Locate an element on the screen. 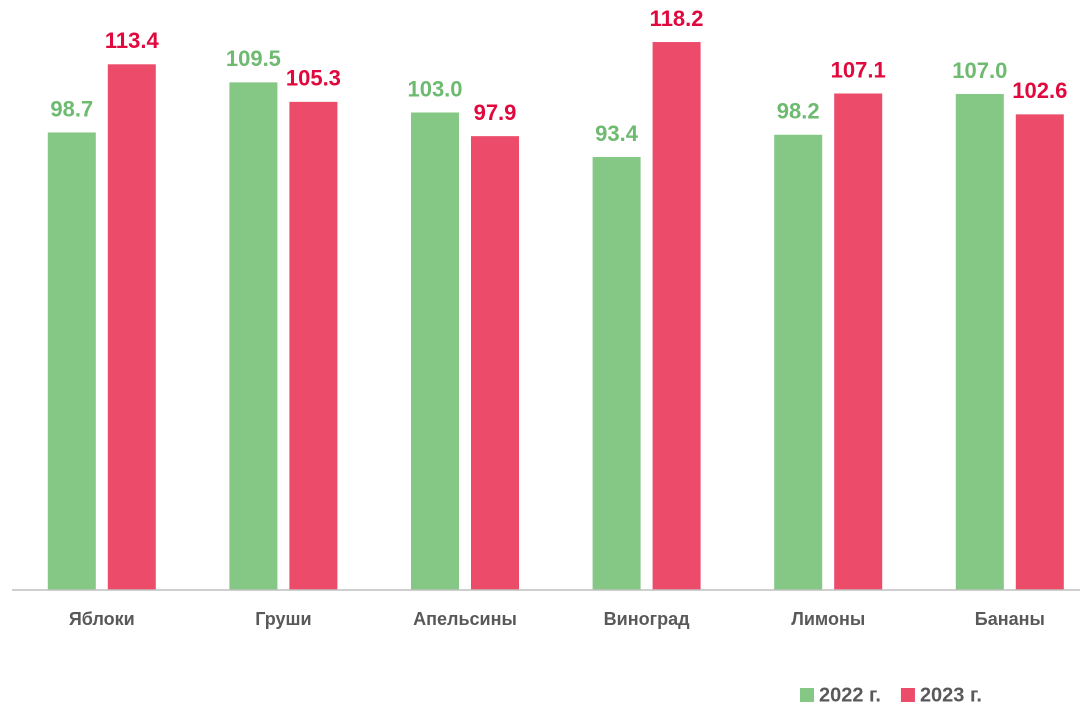 The image size is (1082, 712). x-tick-label: Груши is located at coordinates (283, 619).